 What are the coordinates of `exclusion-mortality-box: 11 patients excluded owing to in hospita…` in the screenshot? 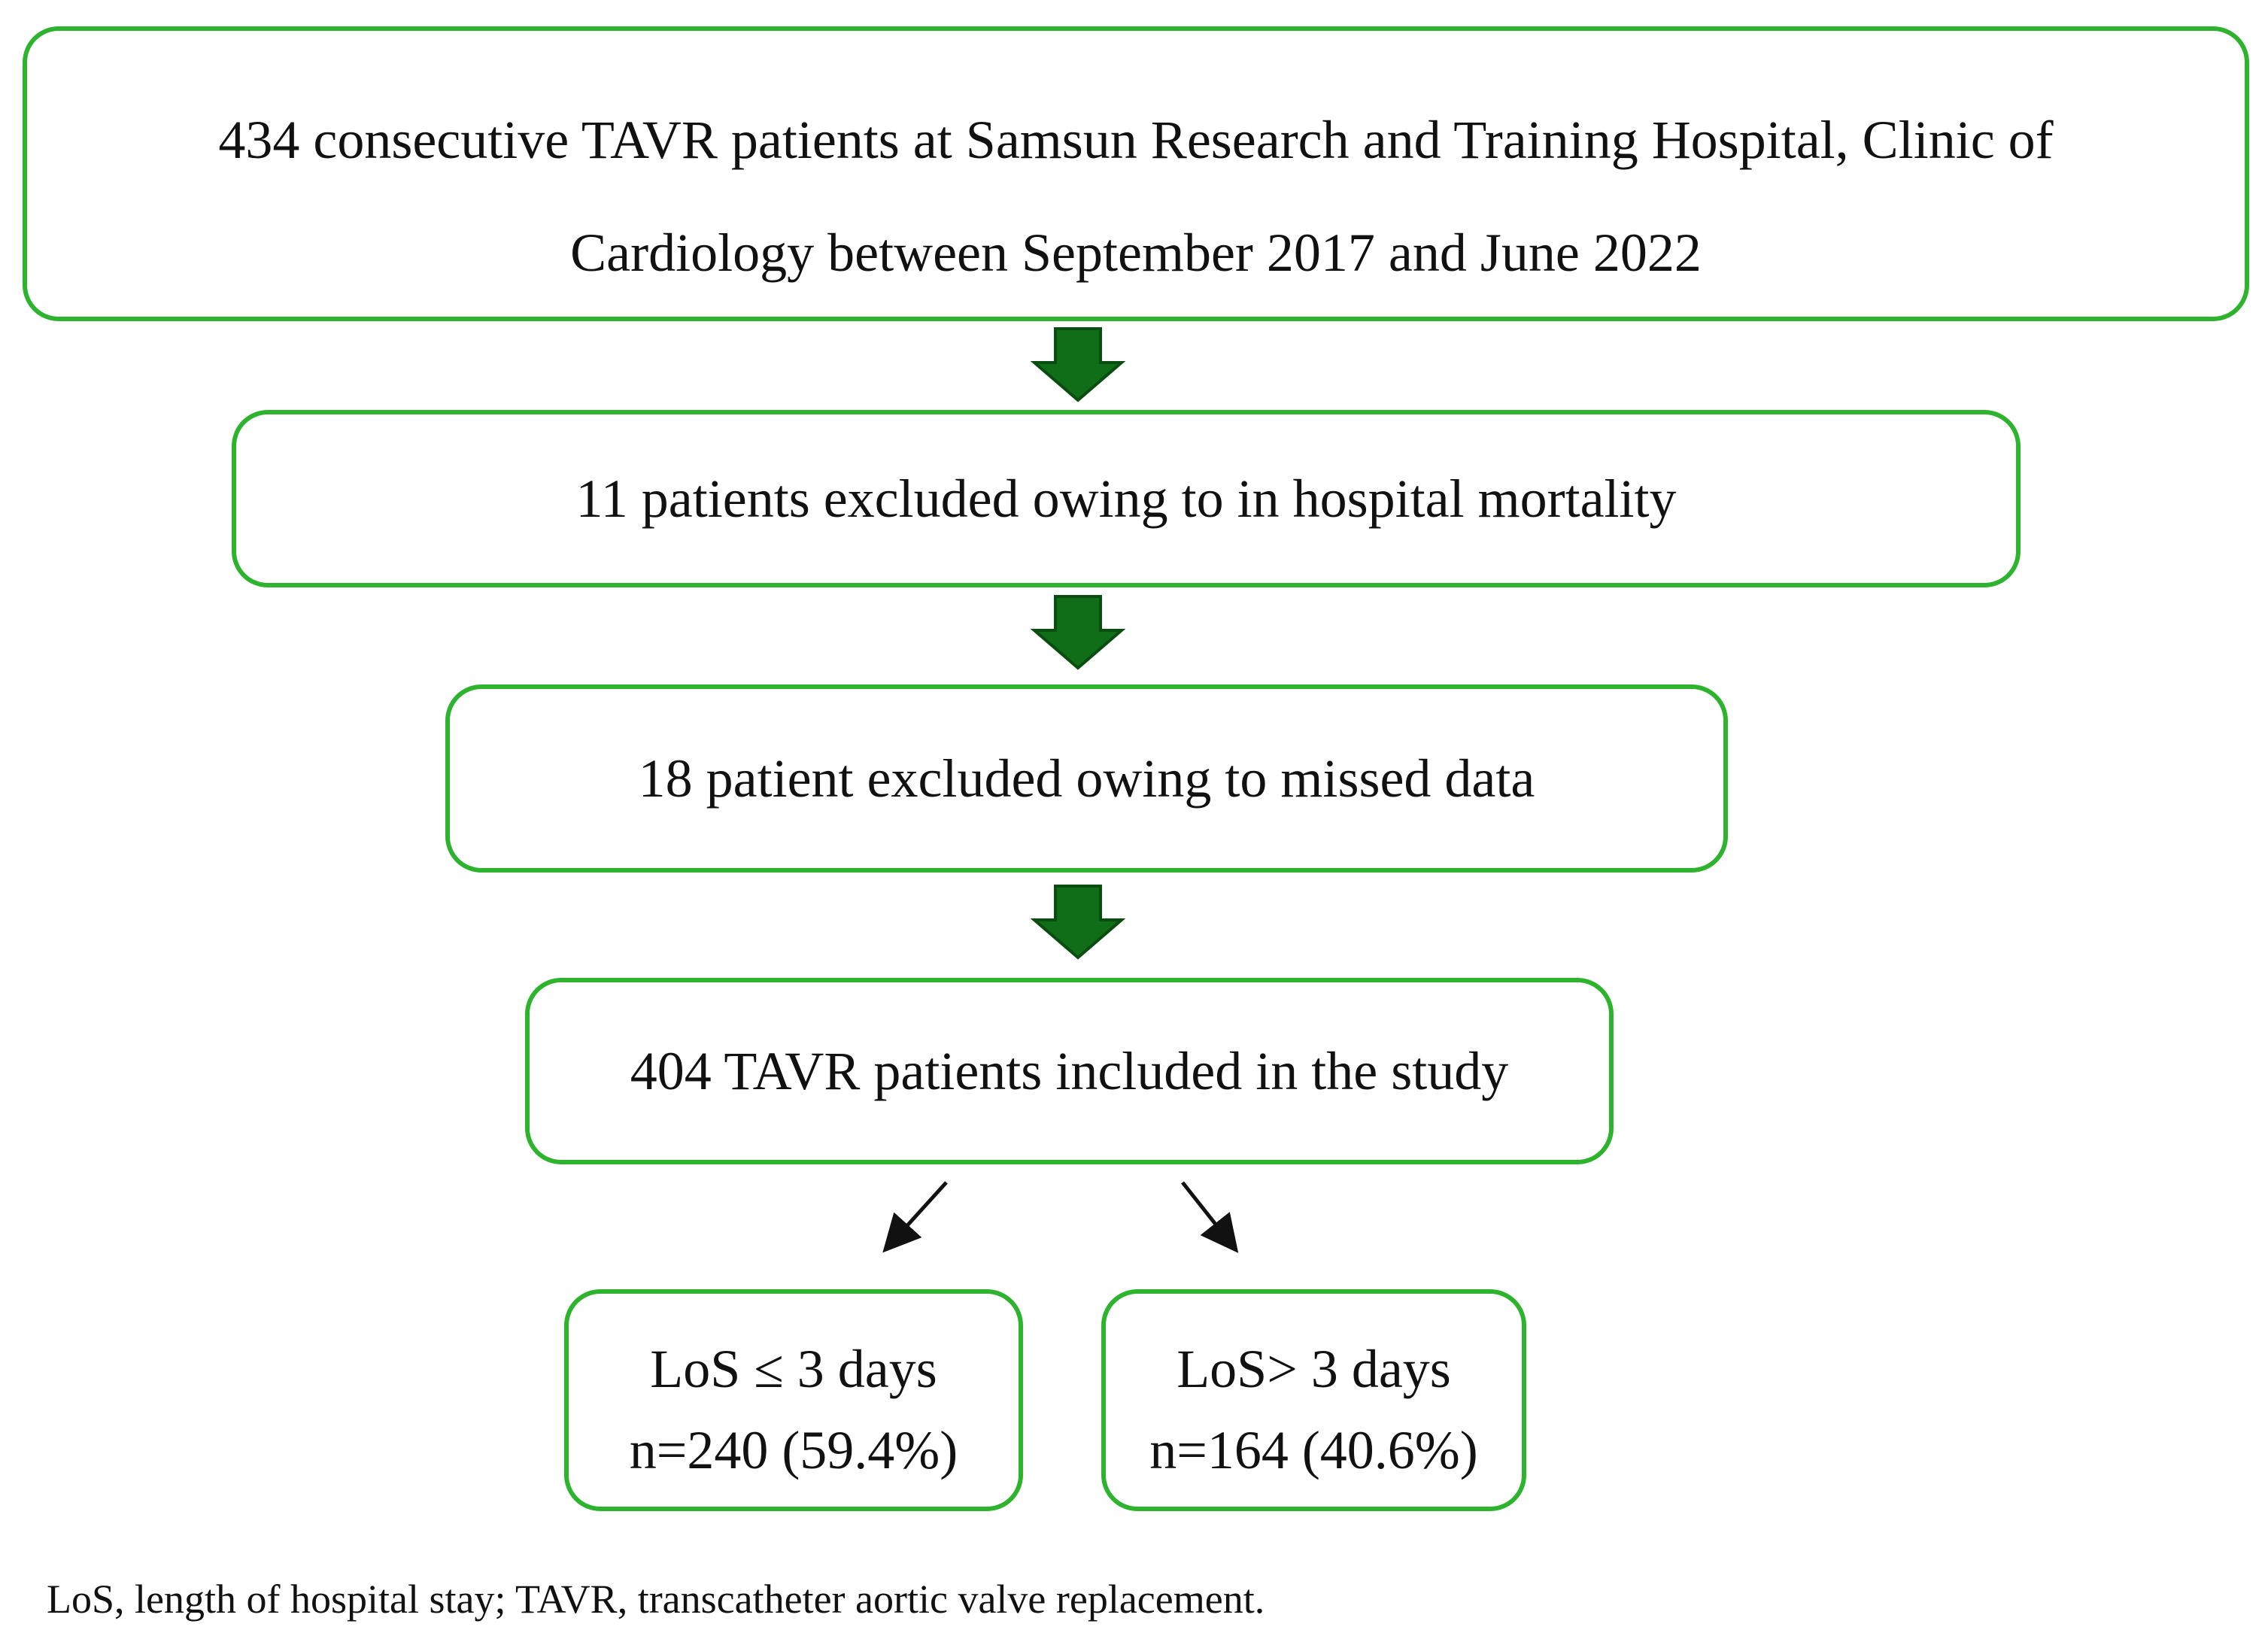 It's located at (1126, 498).